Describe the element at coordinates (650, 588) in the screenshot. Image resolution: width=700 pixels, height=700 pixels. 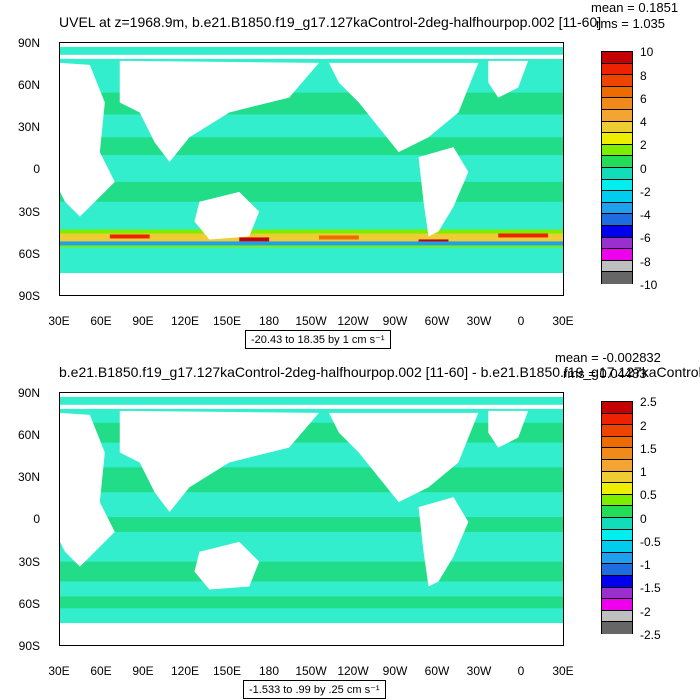
I see `colorbar-label: -1.5` at that location.